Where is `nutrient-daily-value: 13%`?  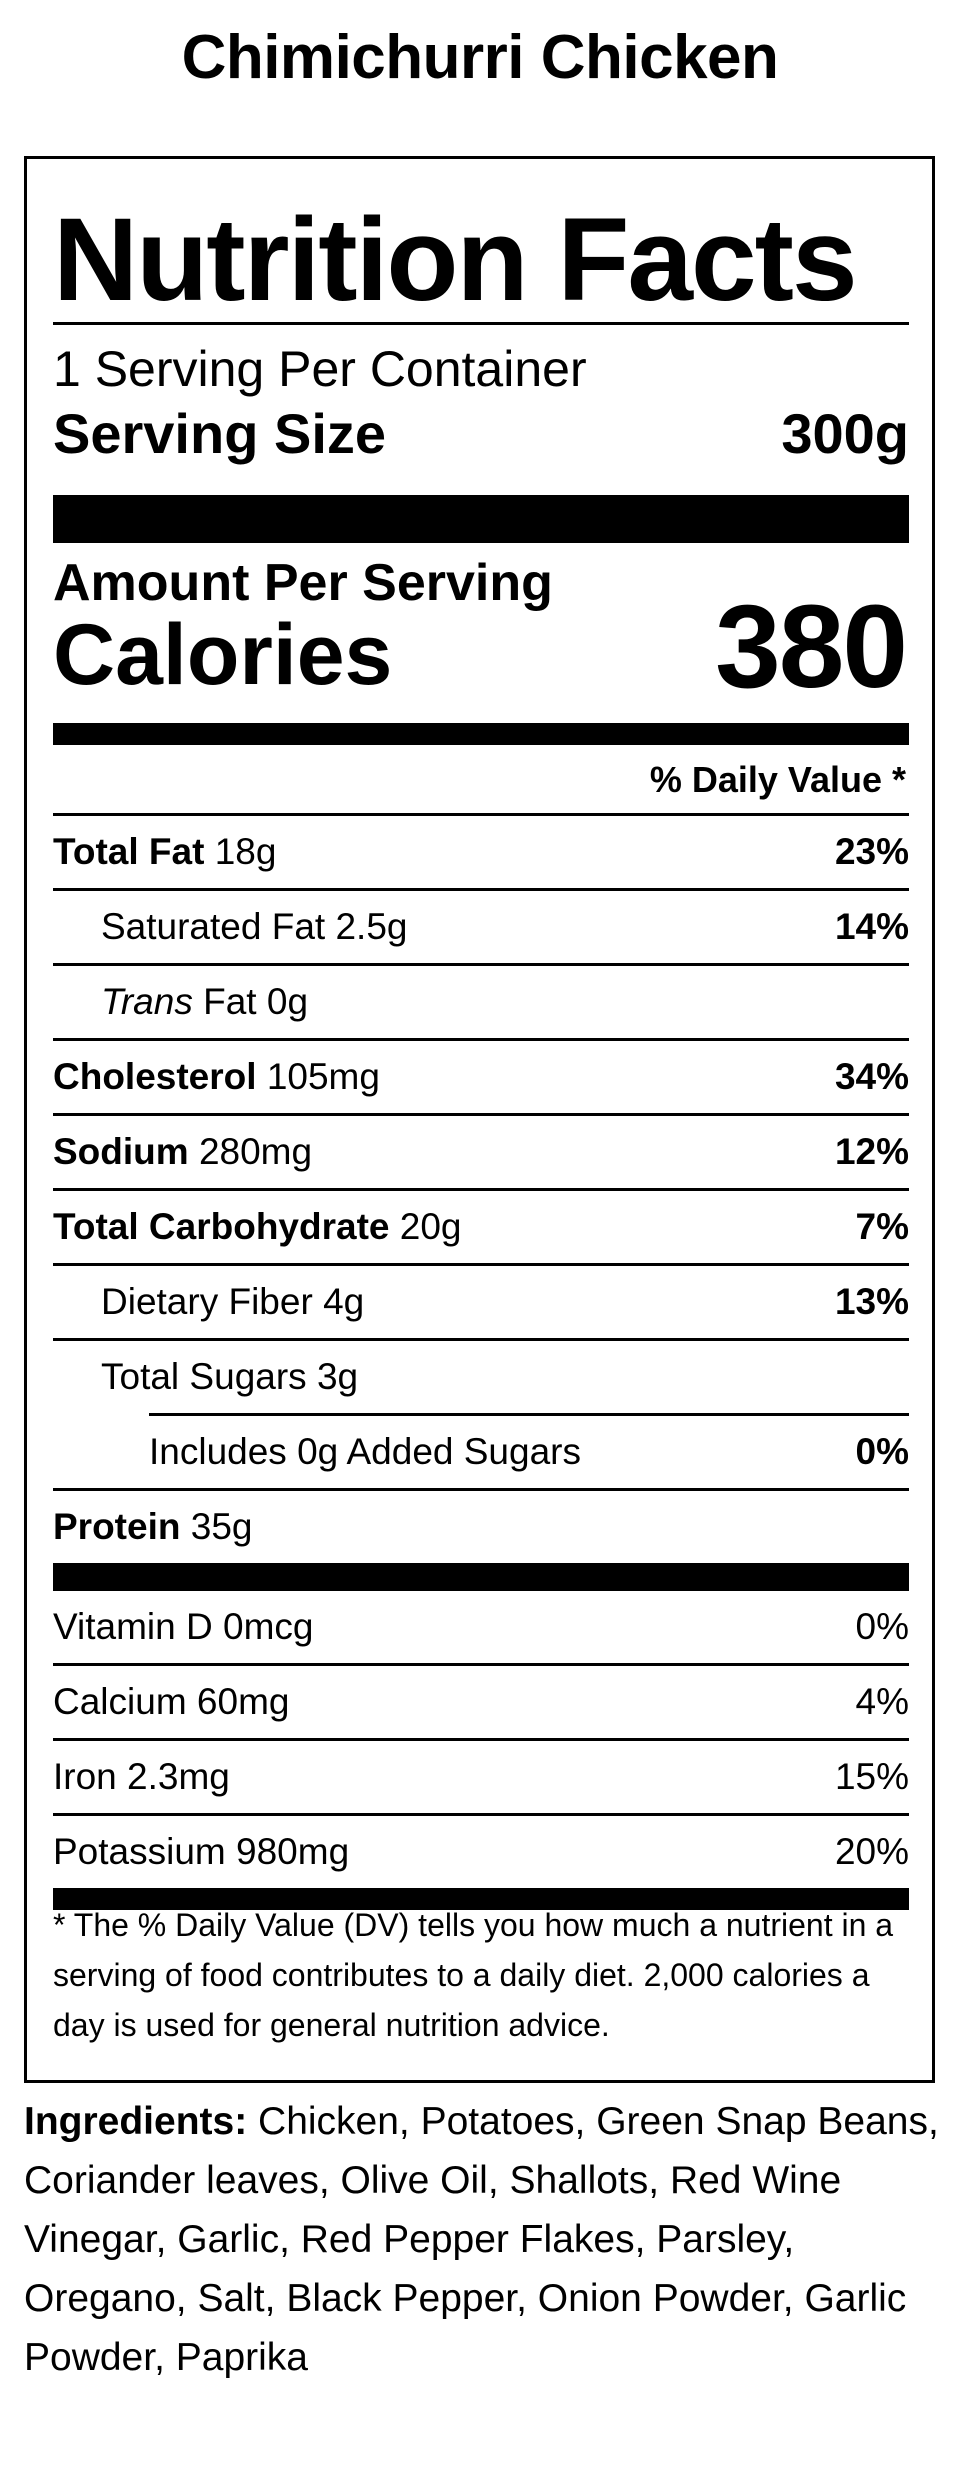 nutrient-daily-value: 13% is located at coordinates (871, 1301).